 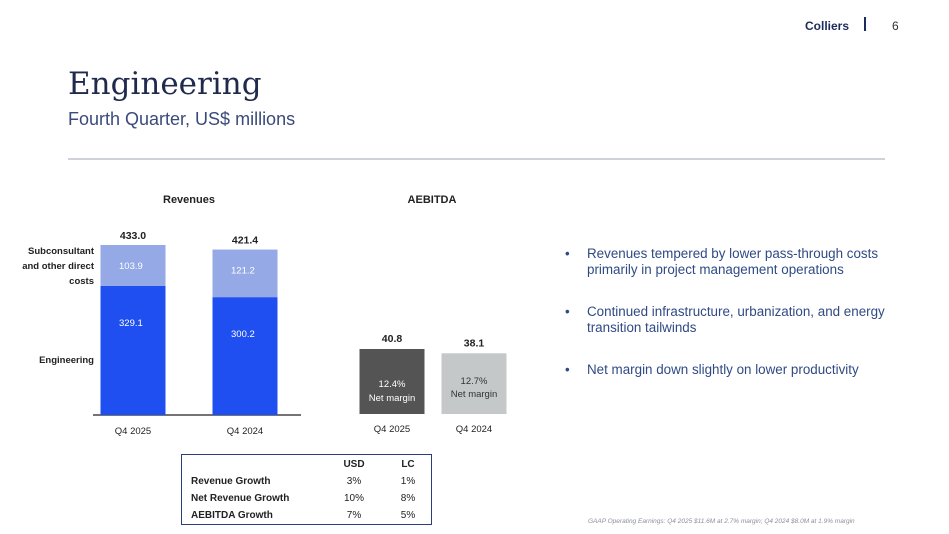 I want to click on table-row-label: Revenue Growth, so click(x=231, y=481).